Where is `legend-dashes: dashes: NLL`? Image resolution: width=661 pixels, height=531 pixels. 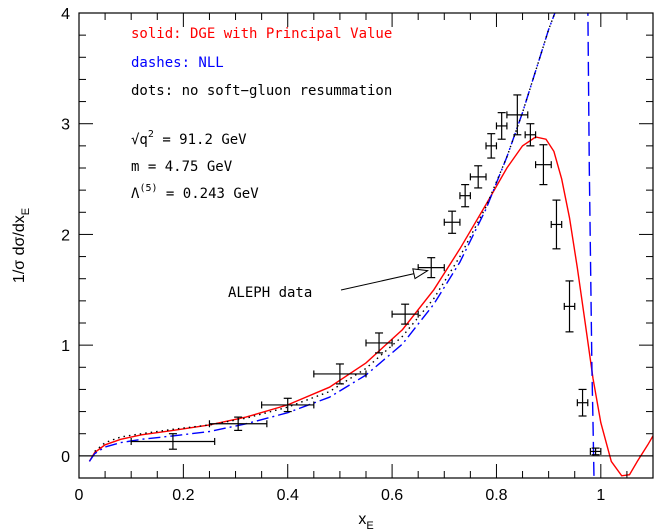
legend-dashes: dashes: NLL is located at coordinates (177, 63).